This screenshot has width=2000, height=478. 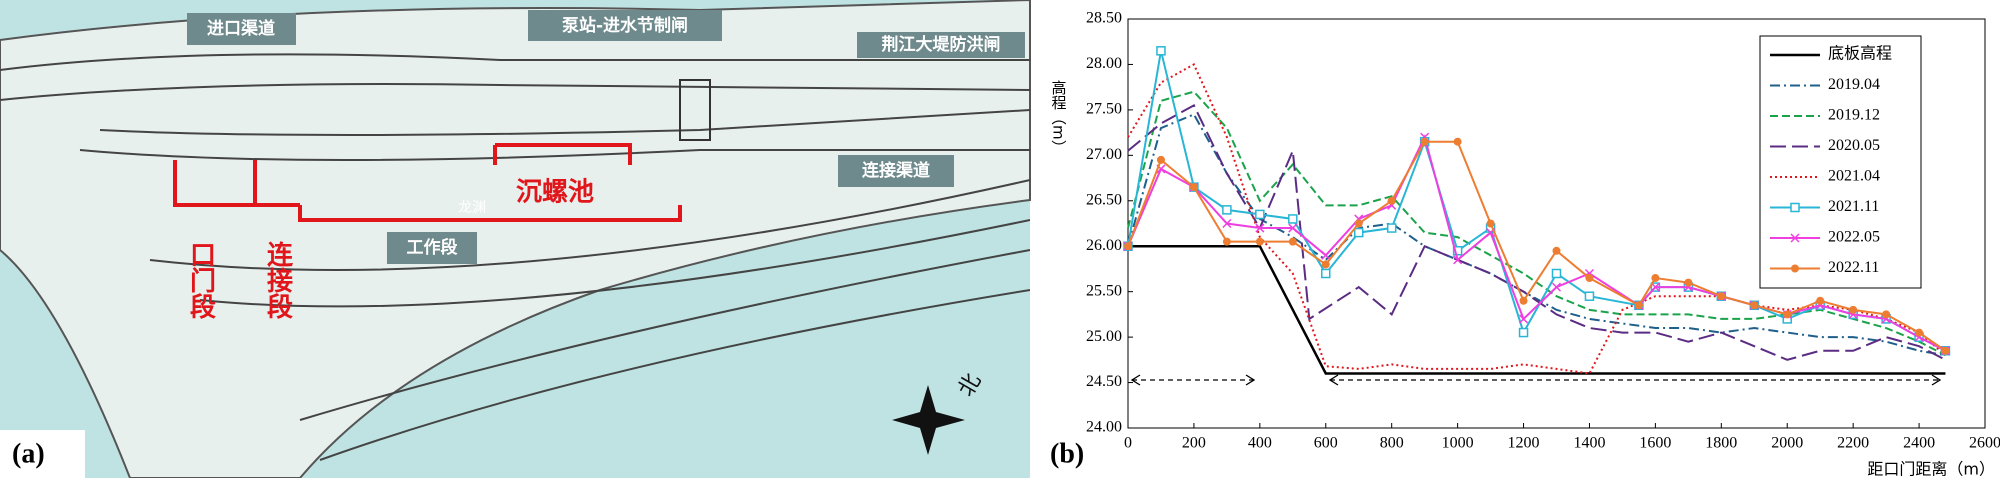 What do you see at coordinates (1104, 18) in the screenshot?
I see `y-tick-label: 28.50` at bounding box center [1104, 18].